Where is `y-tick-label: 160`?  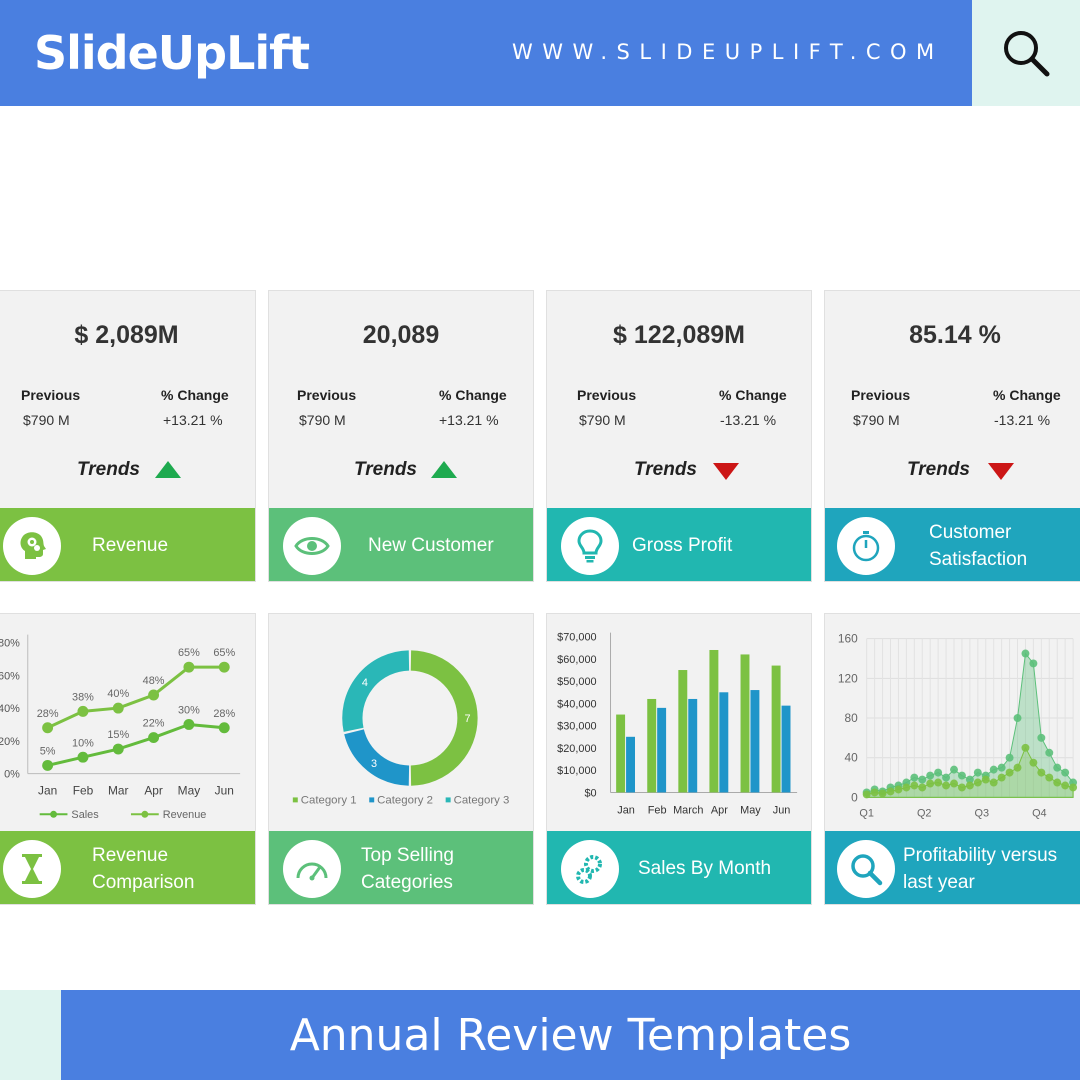
y-tick-label: 160 is located at coordinates (848, 639).